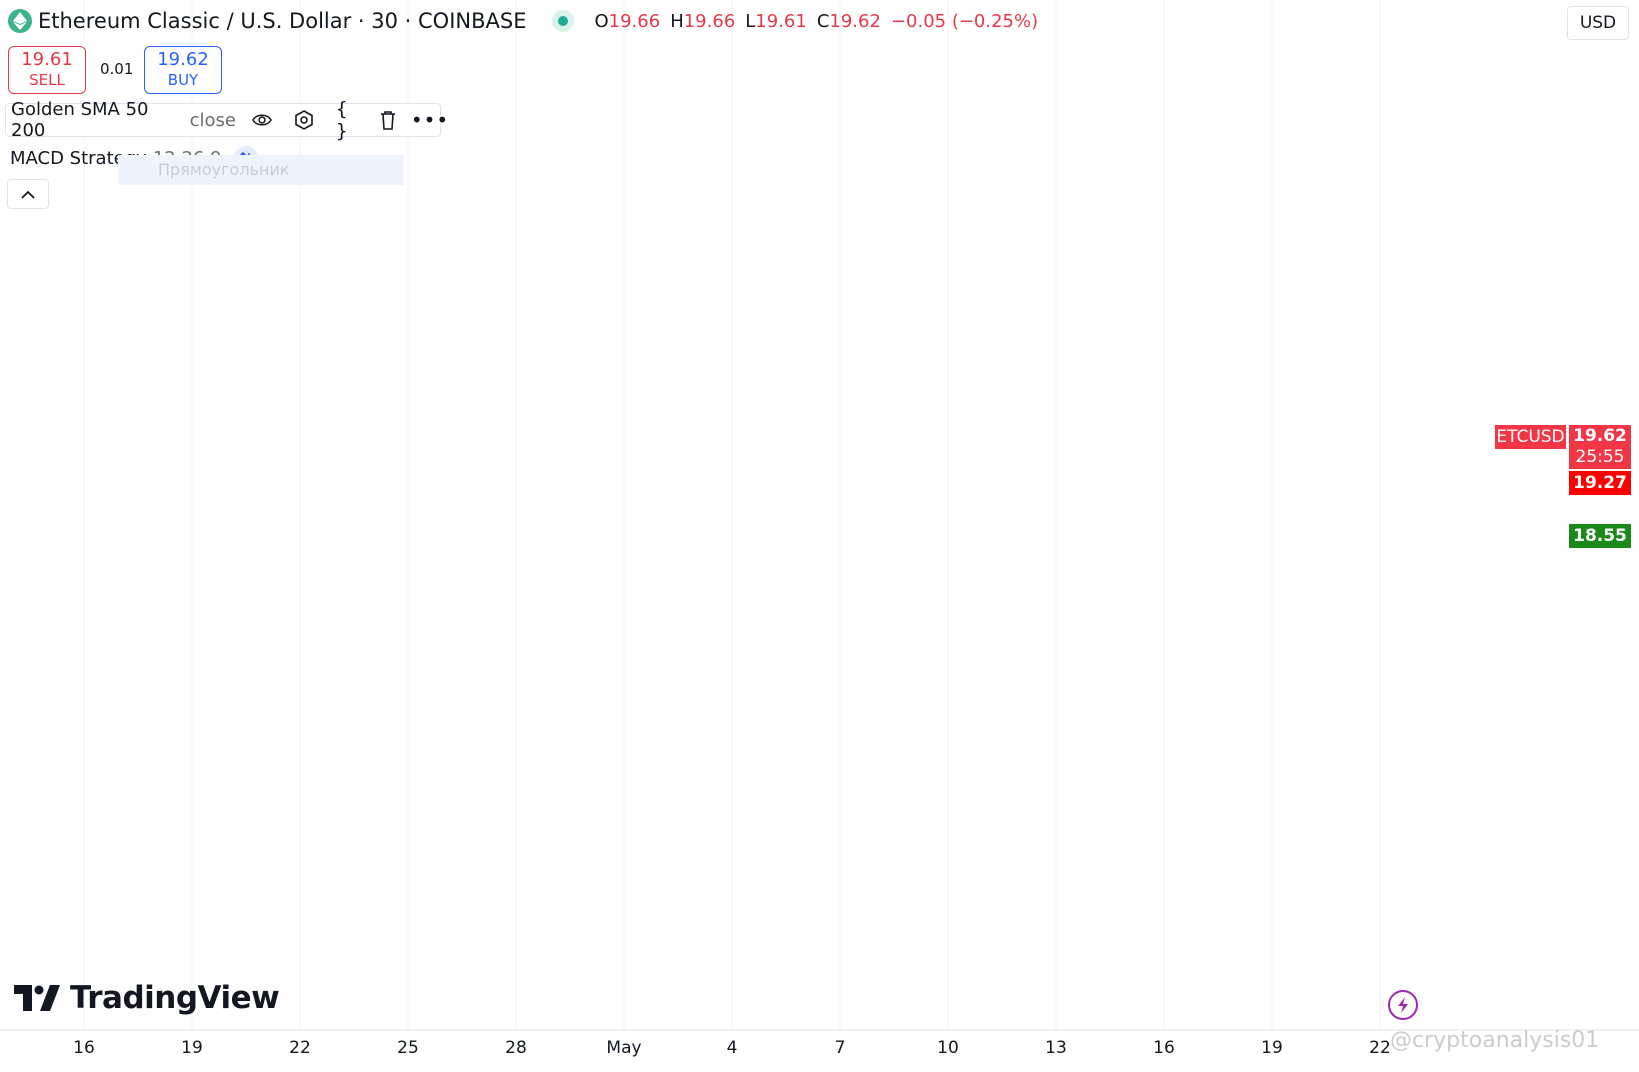 Image resolution: width=1639 pixels, height=1072 pixels. I want to click on indicator-name: Golden SMA 50 200, so click(80, 120).